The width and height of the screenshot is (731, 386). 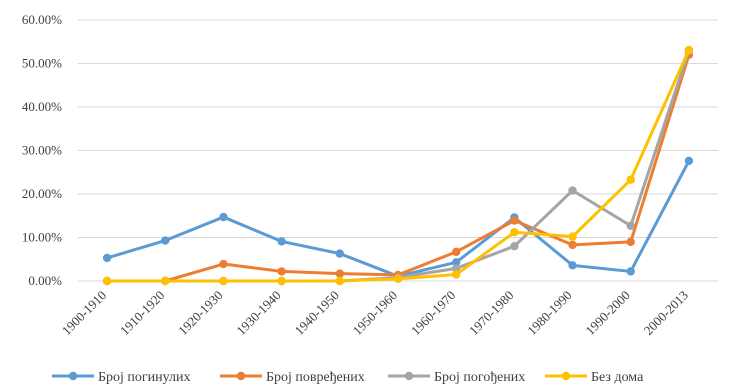 What do you see at coordinates (142, 313) in the screenshot?
I see `x-tick-label: 1910-1920` at bounding box center [142, 313].